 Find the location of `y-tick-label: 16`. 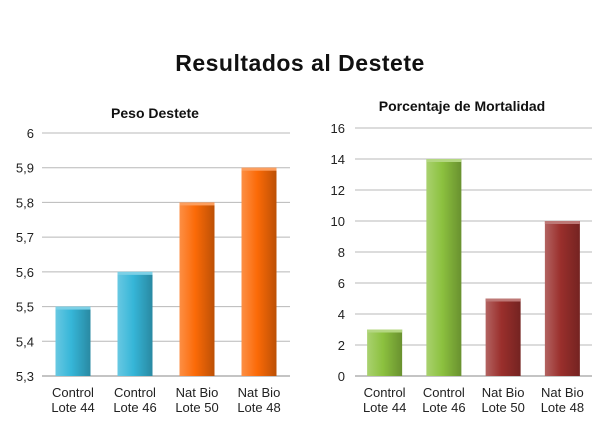

y-tick-label: 16 is located at coordinates (338, 128).